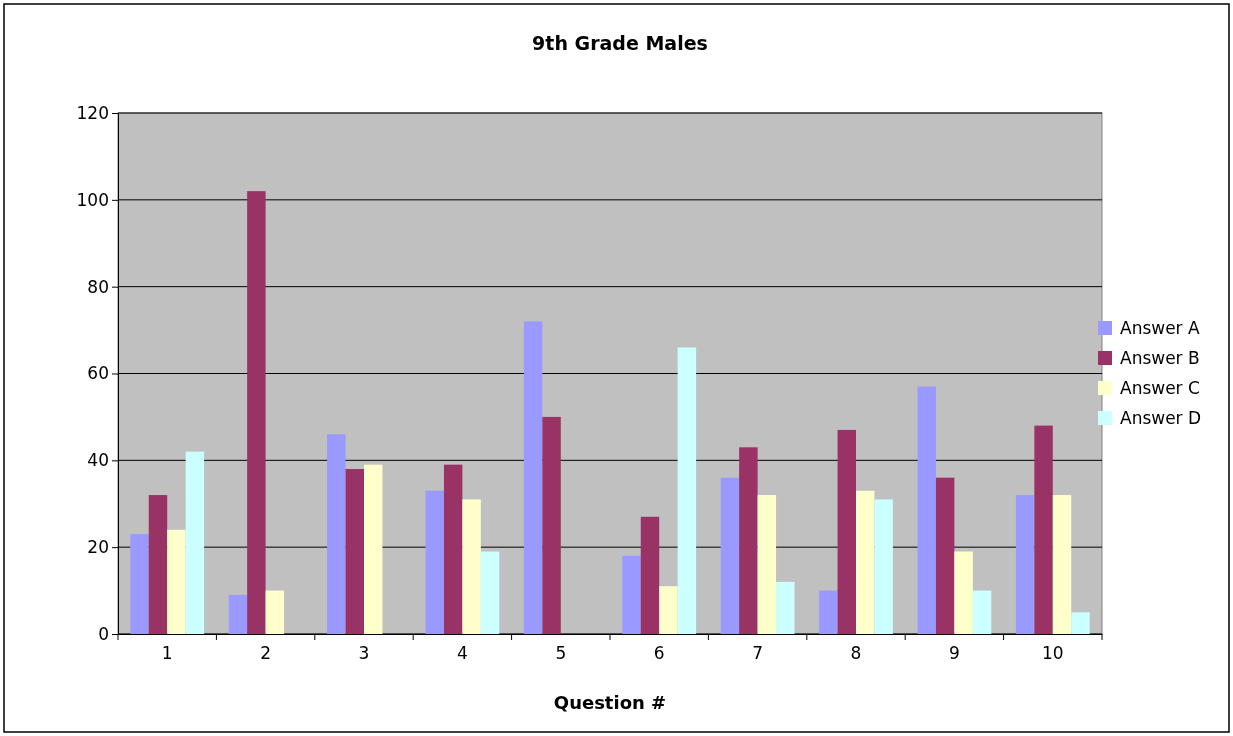  I want to click on x-tick-label: 3, so click(364, 653).